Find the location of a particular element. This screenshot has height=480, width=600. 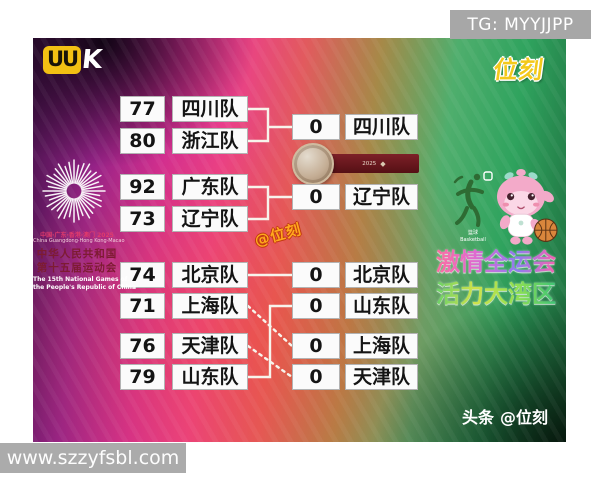

score-box: 79 is located at coordinates (142, 377).